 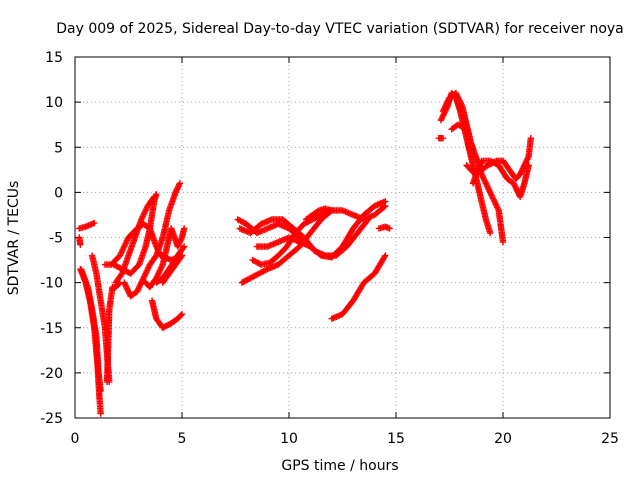 I want to click on y-tick-label: 0, so click(x=58, y=193).